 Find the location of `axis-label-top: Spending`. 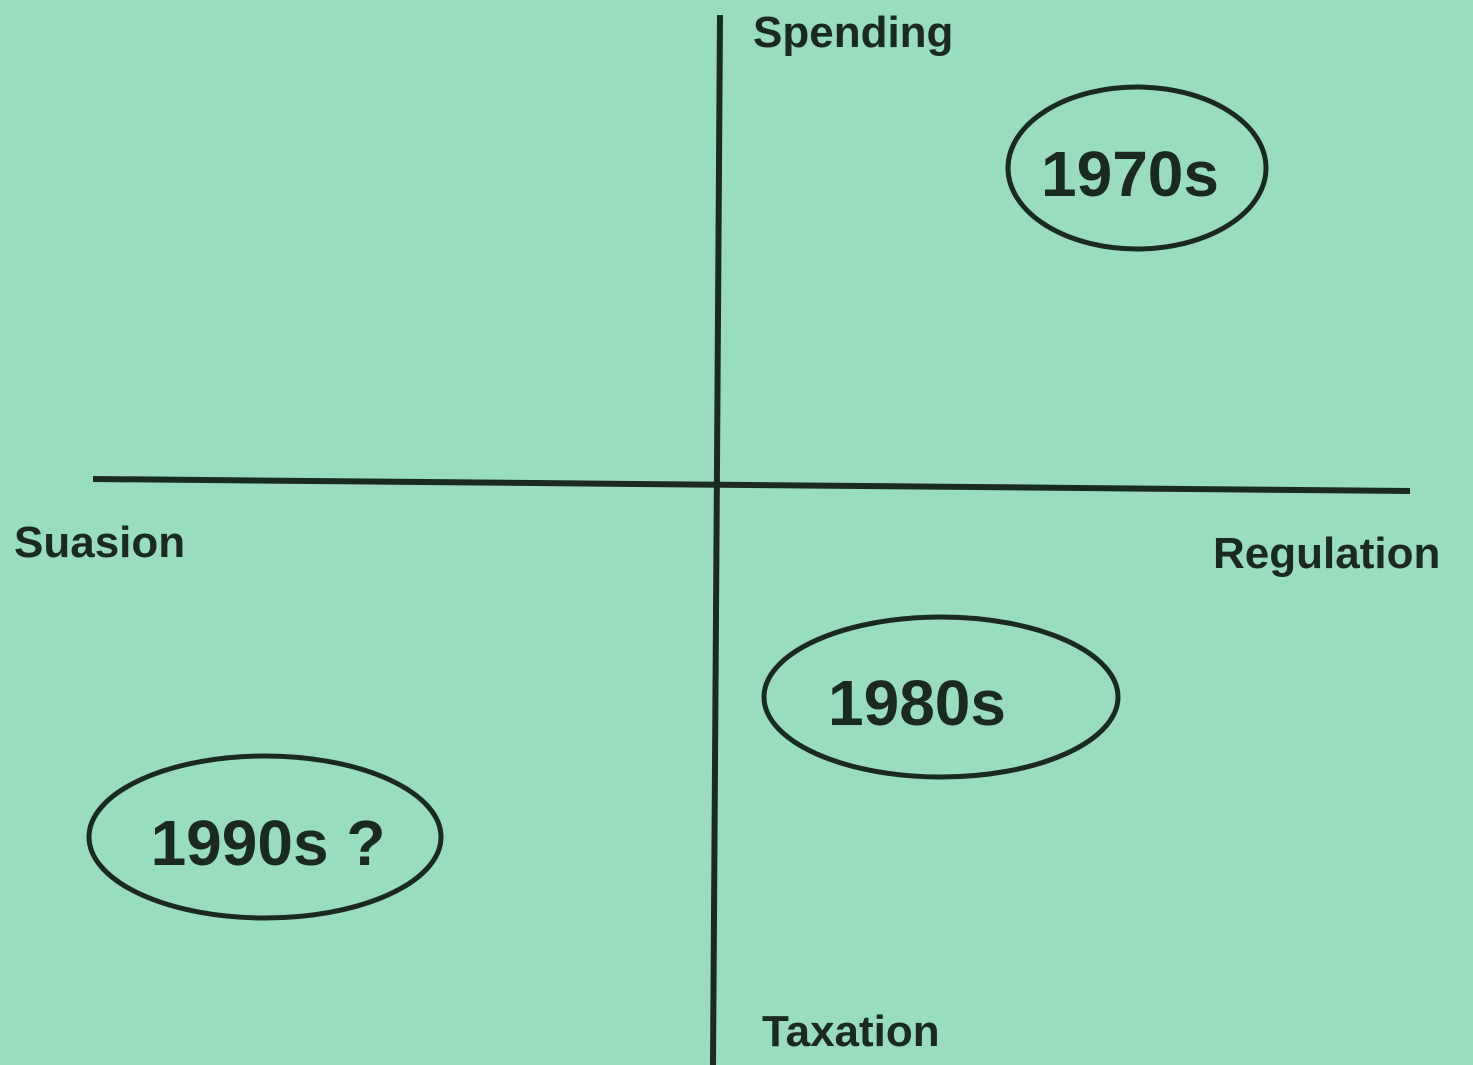

axis-label-top: Spending is located at coordinates (853, 32).